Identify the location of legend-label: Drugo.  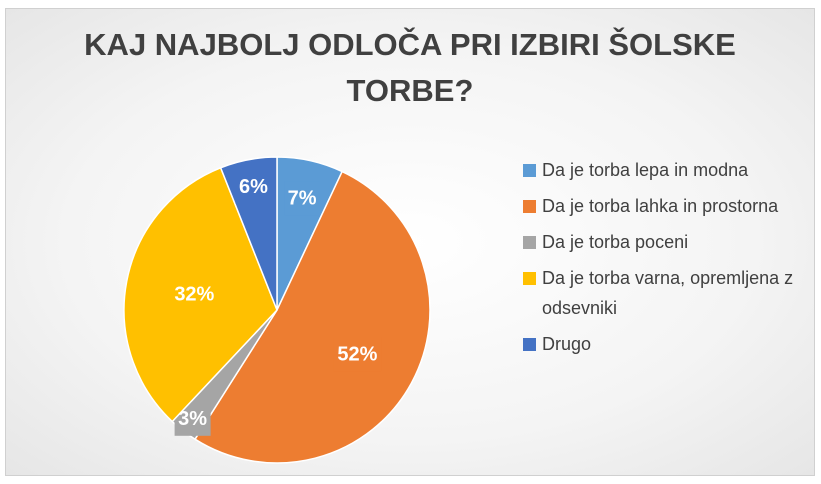
(567, 344).